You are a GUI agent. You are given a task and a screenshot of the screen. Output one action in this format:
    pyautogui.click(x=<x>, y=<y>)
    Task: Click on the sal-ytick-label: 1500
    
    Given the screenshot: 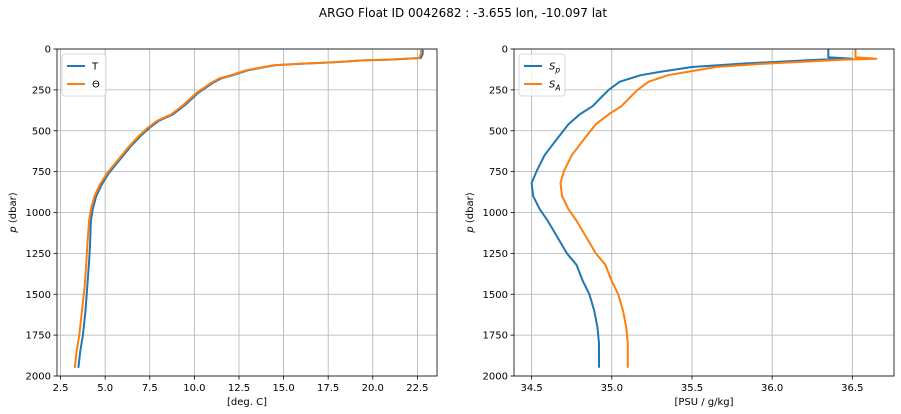 What is the action you would take?
    pyautogui.click(x=495, y=295)
    